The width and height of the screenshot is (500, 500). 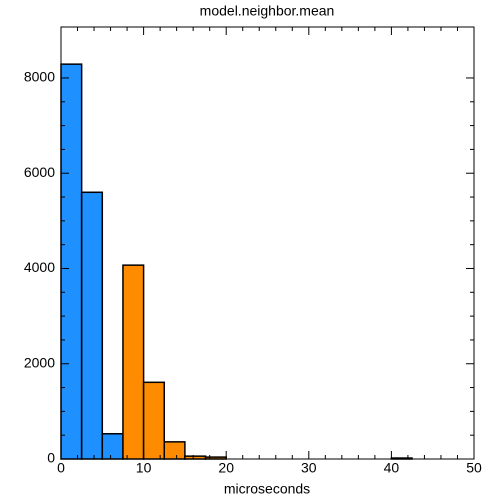 I want to click on y-tick-label: 4000, so click(x=39, y=267).